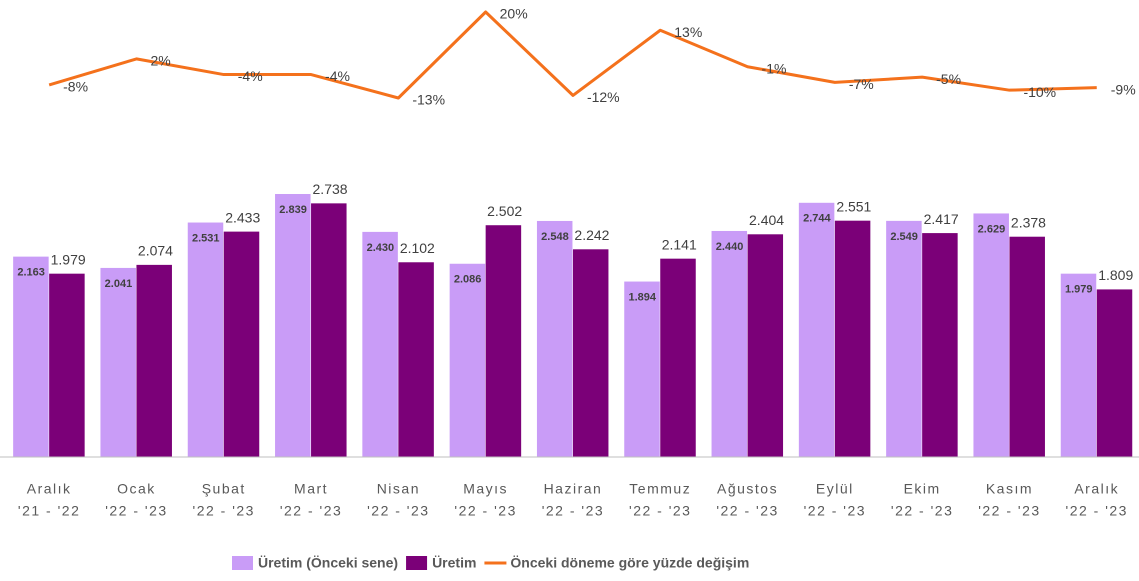 This screenshot has width=1139, height=581. Describe the element at coordinates (119, 284) in the screenshot. I see `bar-value-label: 2.041` at that location.